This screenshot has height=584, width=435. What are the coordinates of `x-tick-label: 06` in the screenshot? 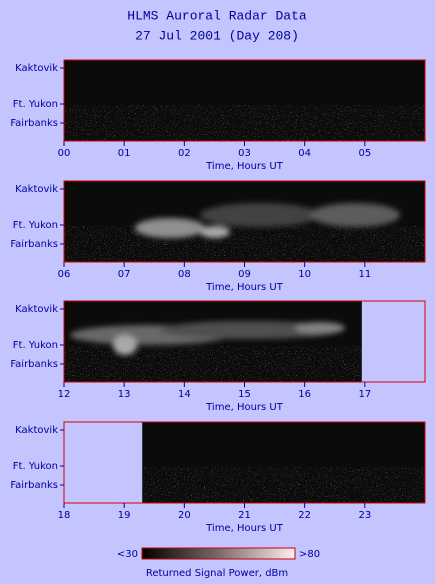 It's located at (64, 274).